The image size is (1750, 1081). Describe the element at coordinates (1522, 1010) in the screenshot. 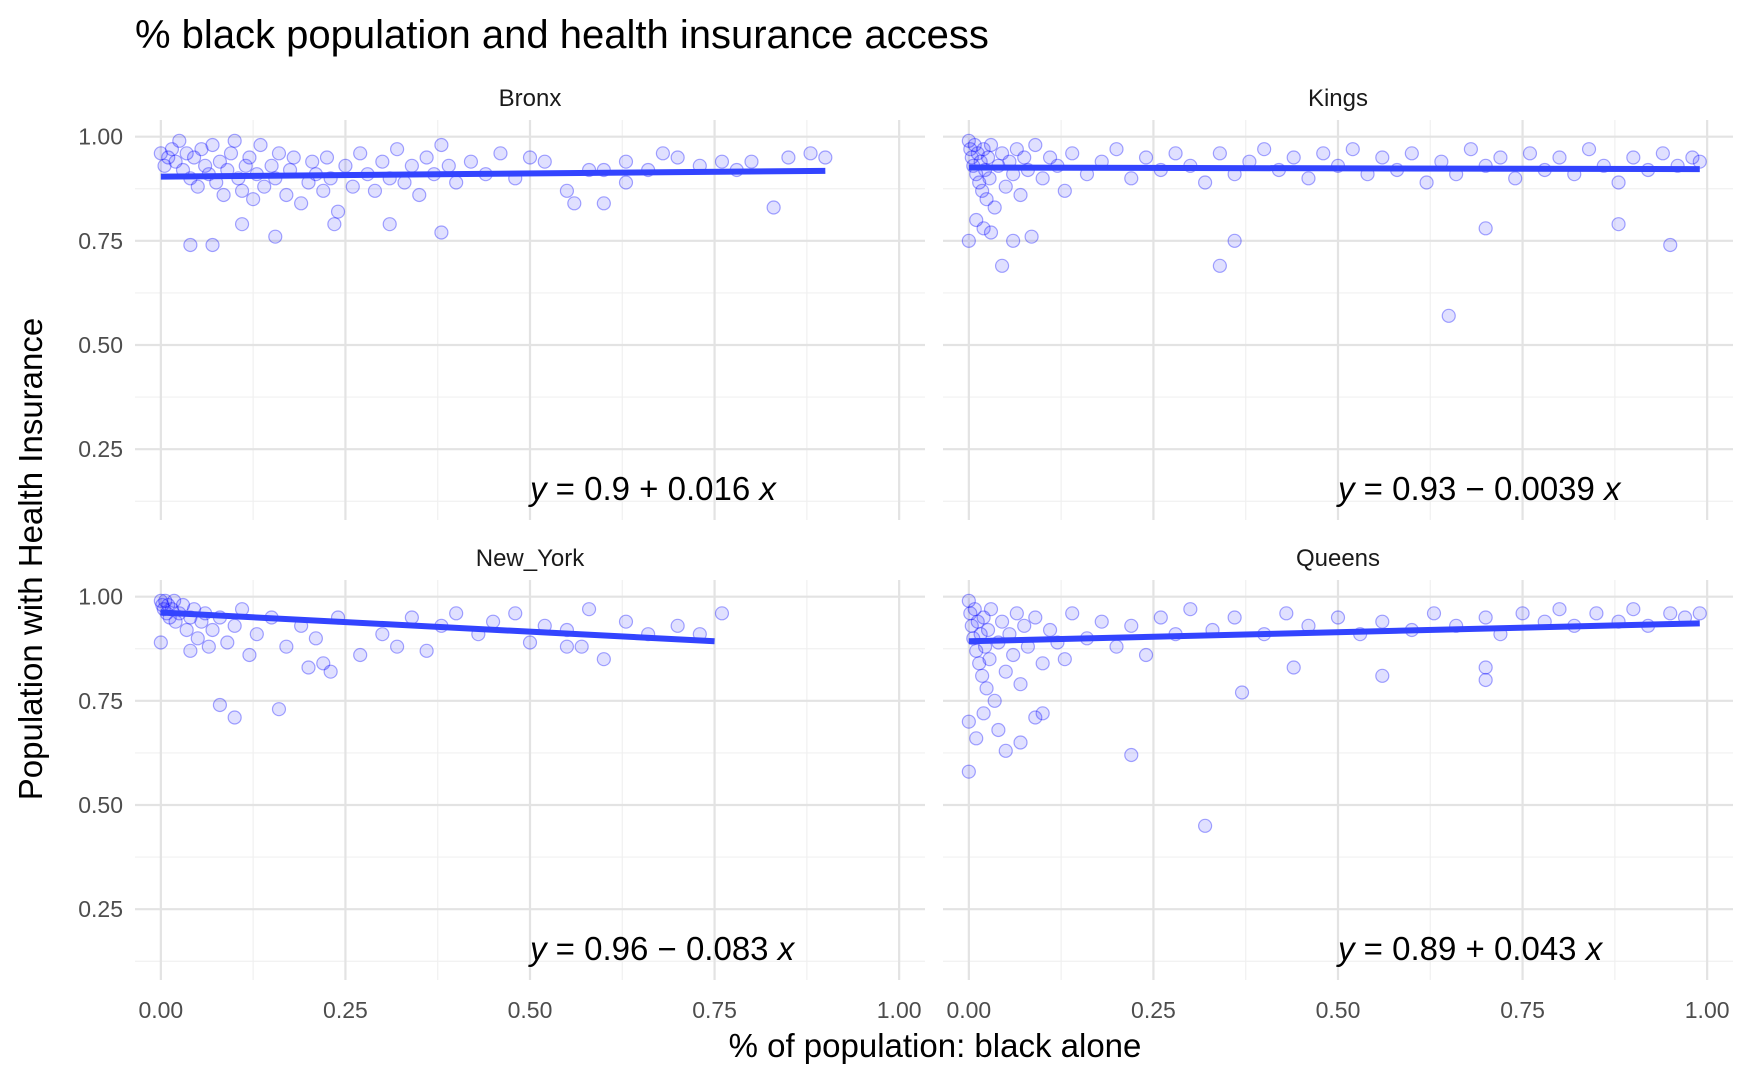

I see `x-tick-label: 0.75` at that location.